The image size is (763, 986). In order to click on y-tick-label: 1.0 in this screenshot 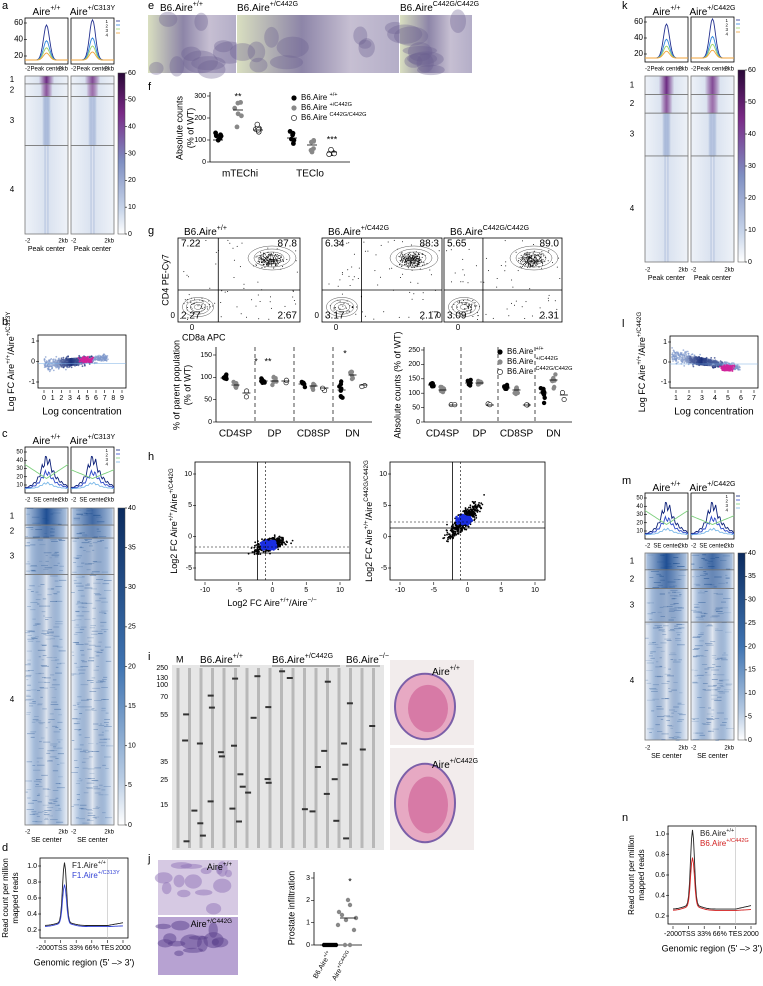, I will do `click(32, 866)`.